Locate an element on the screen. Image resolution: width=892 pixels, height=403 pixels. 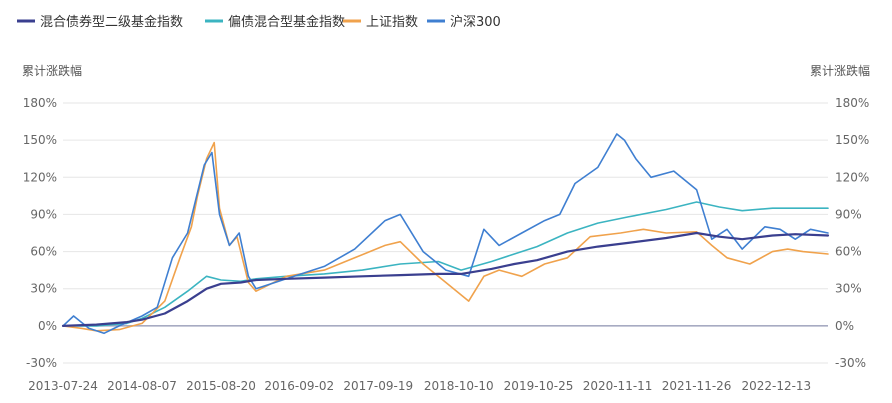
legend-item-series-1: 混合债券型二级基金指数 is located at coordinates (100, 22).